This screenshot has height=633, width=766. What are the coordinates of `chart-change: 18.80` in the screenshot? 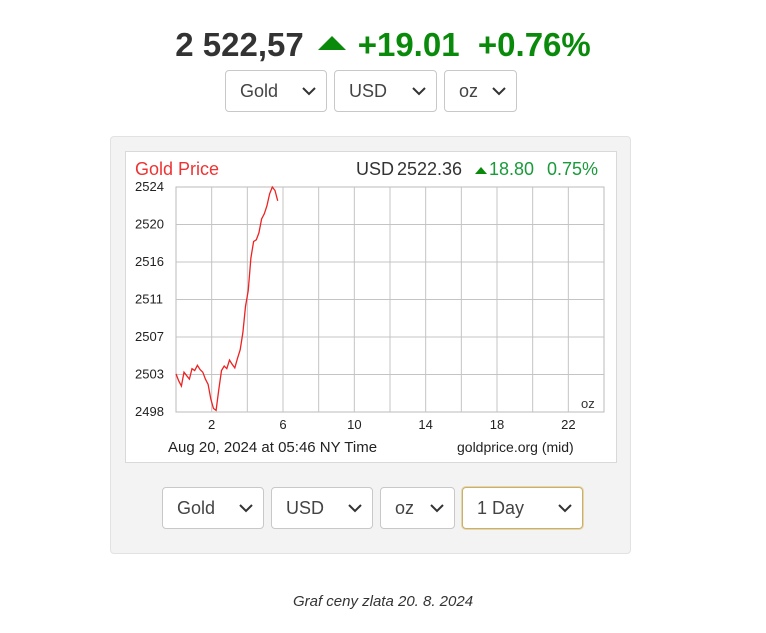 It's located at (511, 169).